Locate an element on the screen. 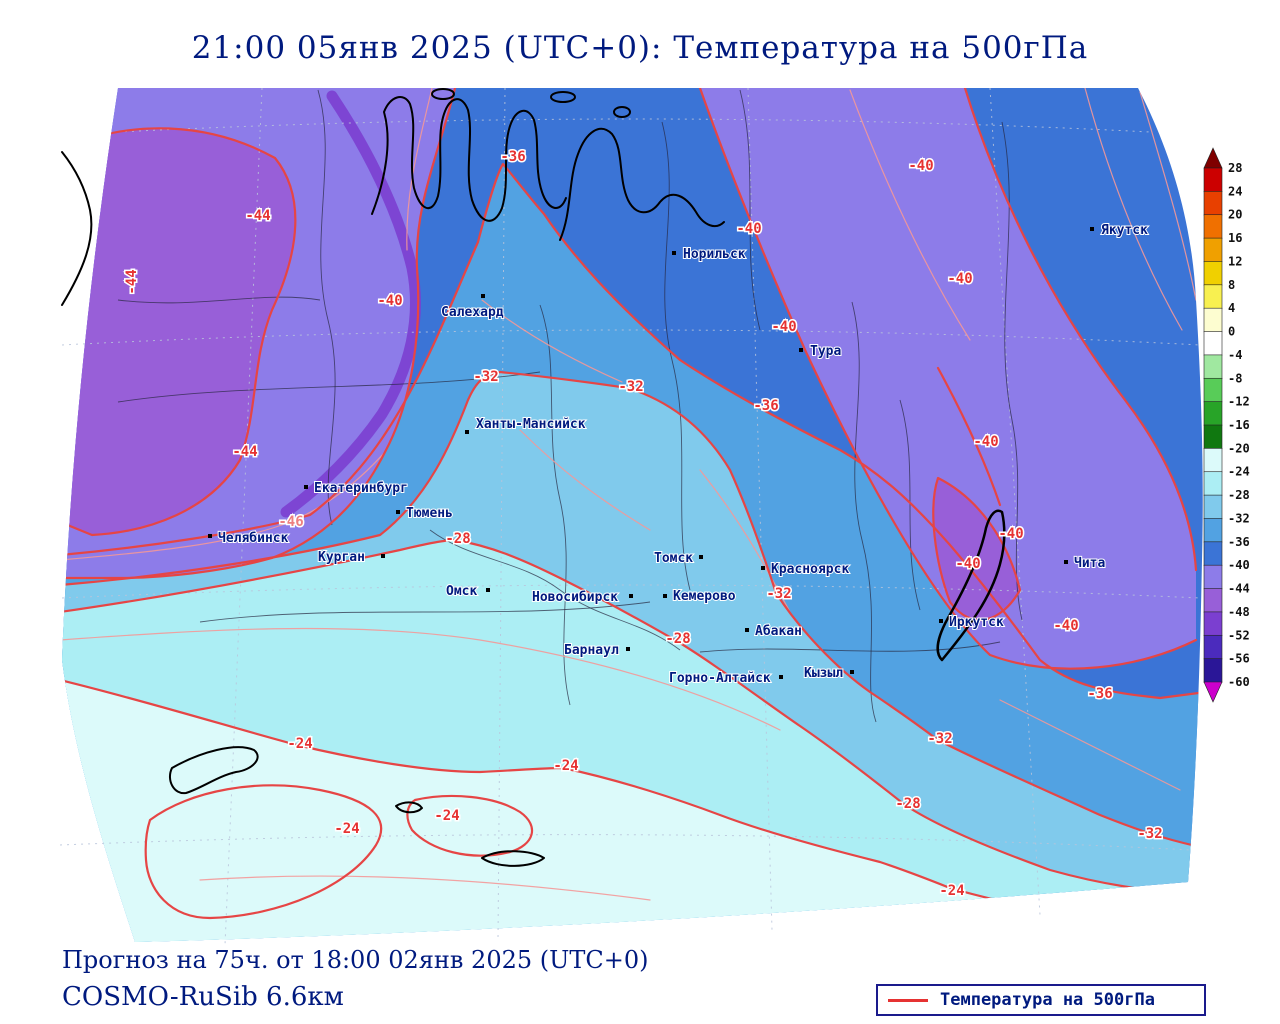 Image resolution: width=1280 pixels, height=1024 pixels. colorbar-tick-label: 28 is located at coordinates (1235, 168).